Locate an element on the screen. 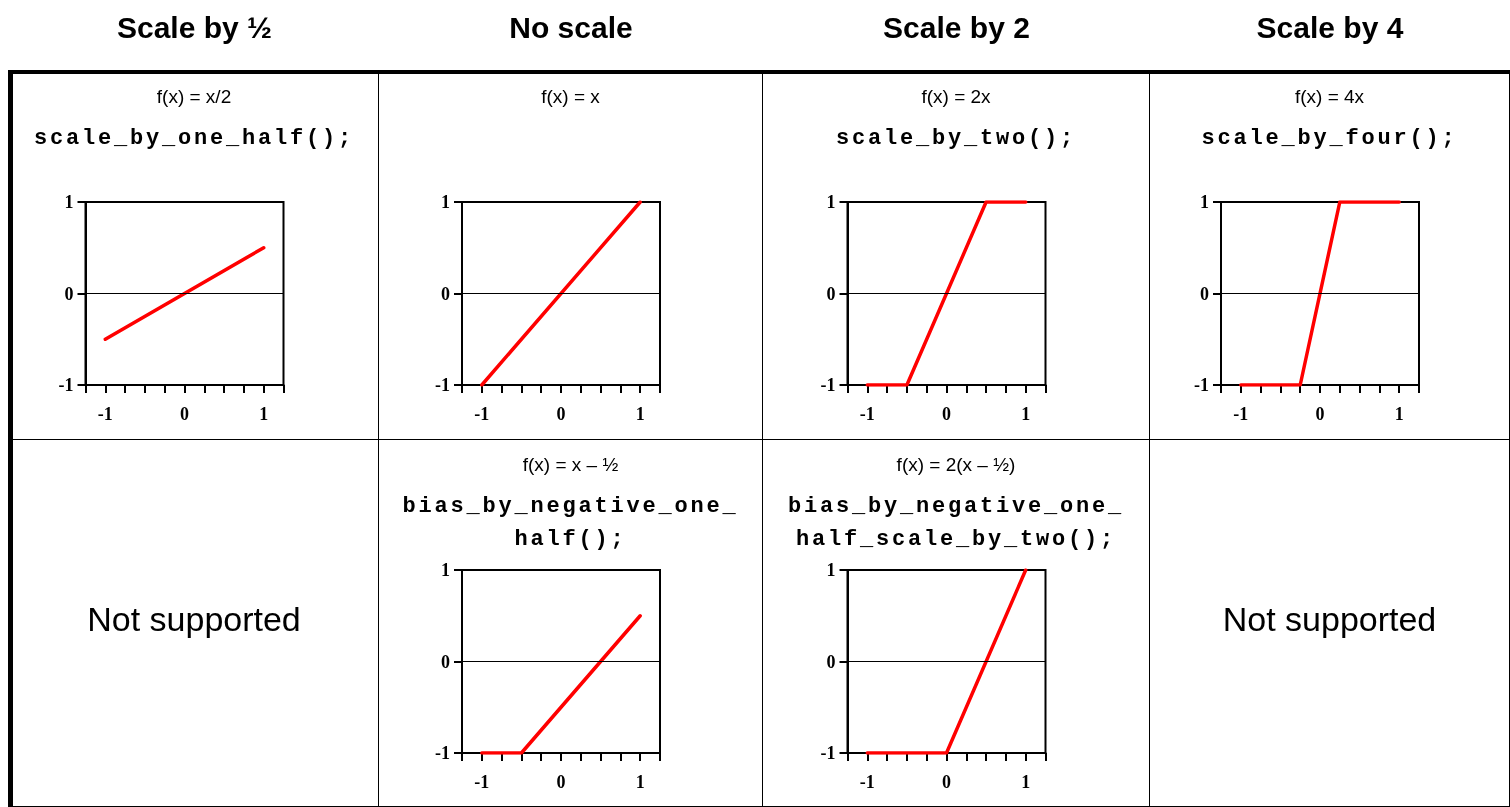  chart-subtitle: scale_by_four(); is located at coordinates (1329, 139).